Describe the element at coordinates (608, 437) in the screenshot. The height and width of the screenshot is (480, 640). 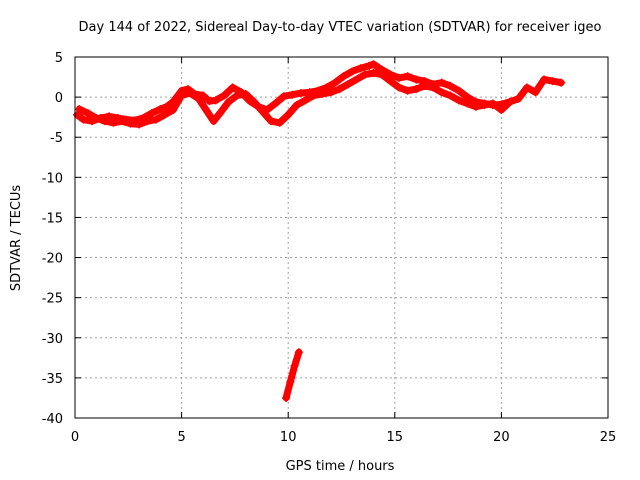
I see `x-tick-label: 25` at that location.